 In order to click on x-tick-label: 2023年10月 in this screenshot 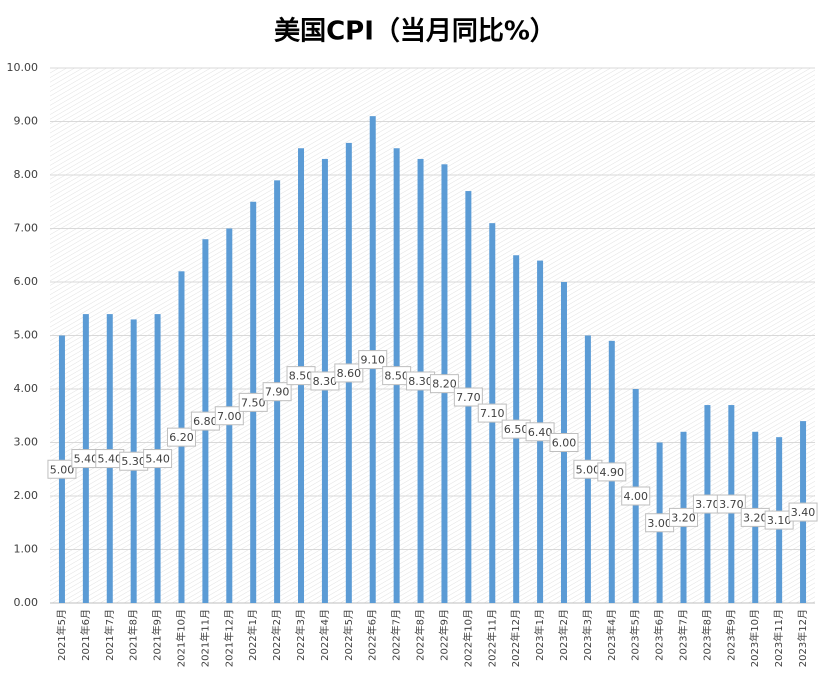, I will do `click(754, 638)`.